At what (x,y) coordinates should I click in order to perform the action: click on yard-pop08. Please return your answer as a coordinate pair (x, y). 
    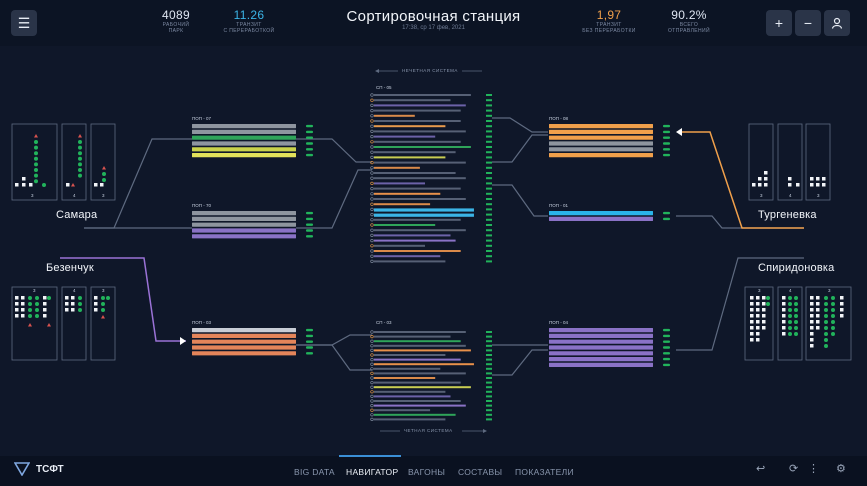
    Looking at the image, I should click on (609, 141).